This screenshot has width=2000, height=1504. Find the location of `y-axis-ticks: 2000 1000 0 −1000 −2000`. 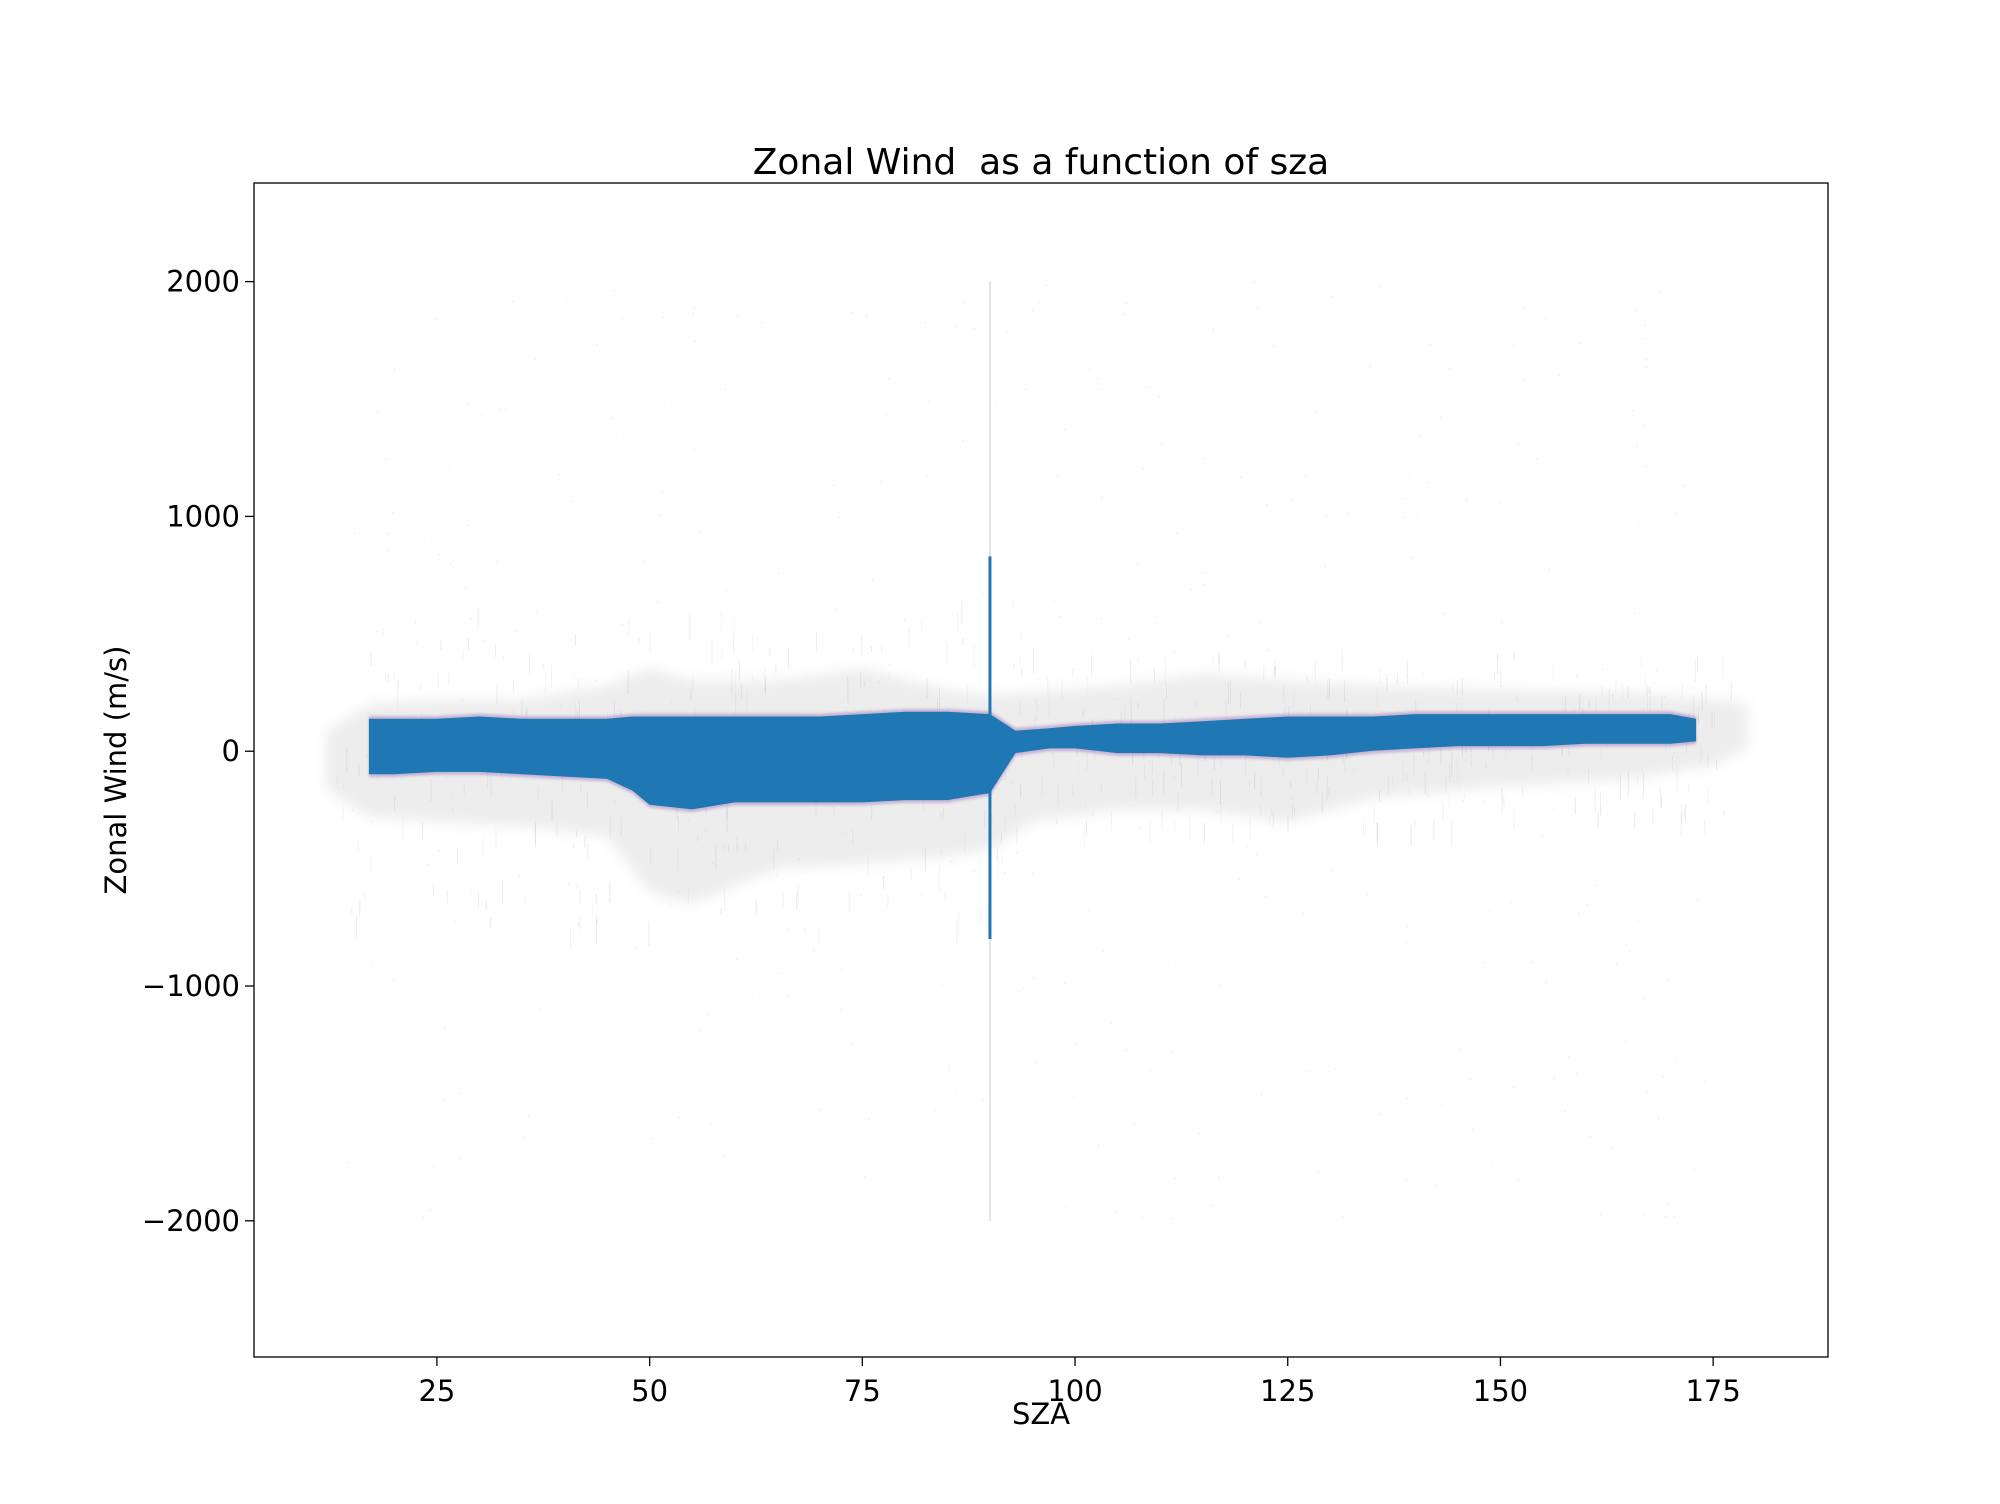

y-axis-ticks: 2000 1000 0 −1000 −2000 is located at coordinates (198, 751).